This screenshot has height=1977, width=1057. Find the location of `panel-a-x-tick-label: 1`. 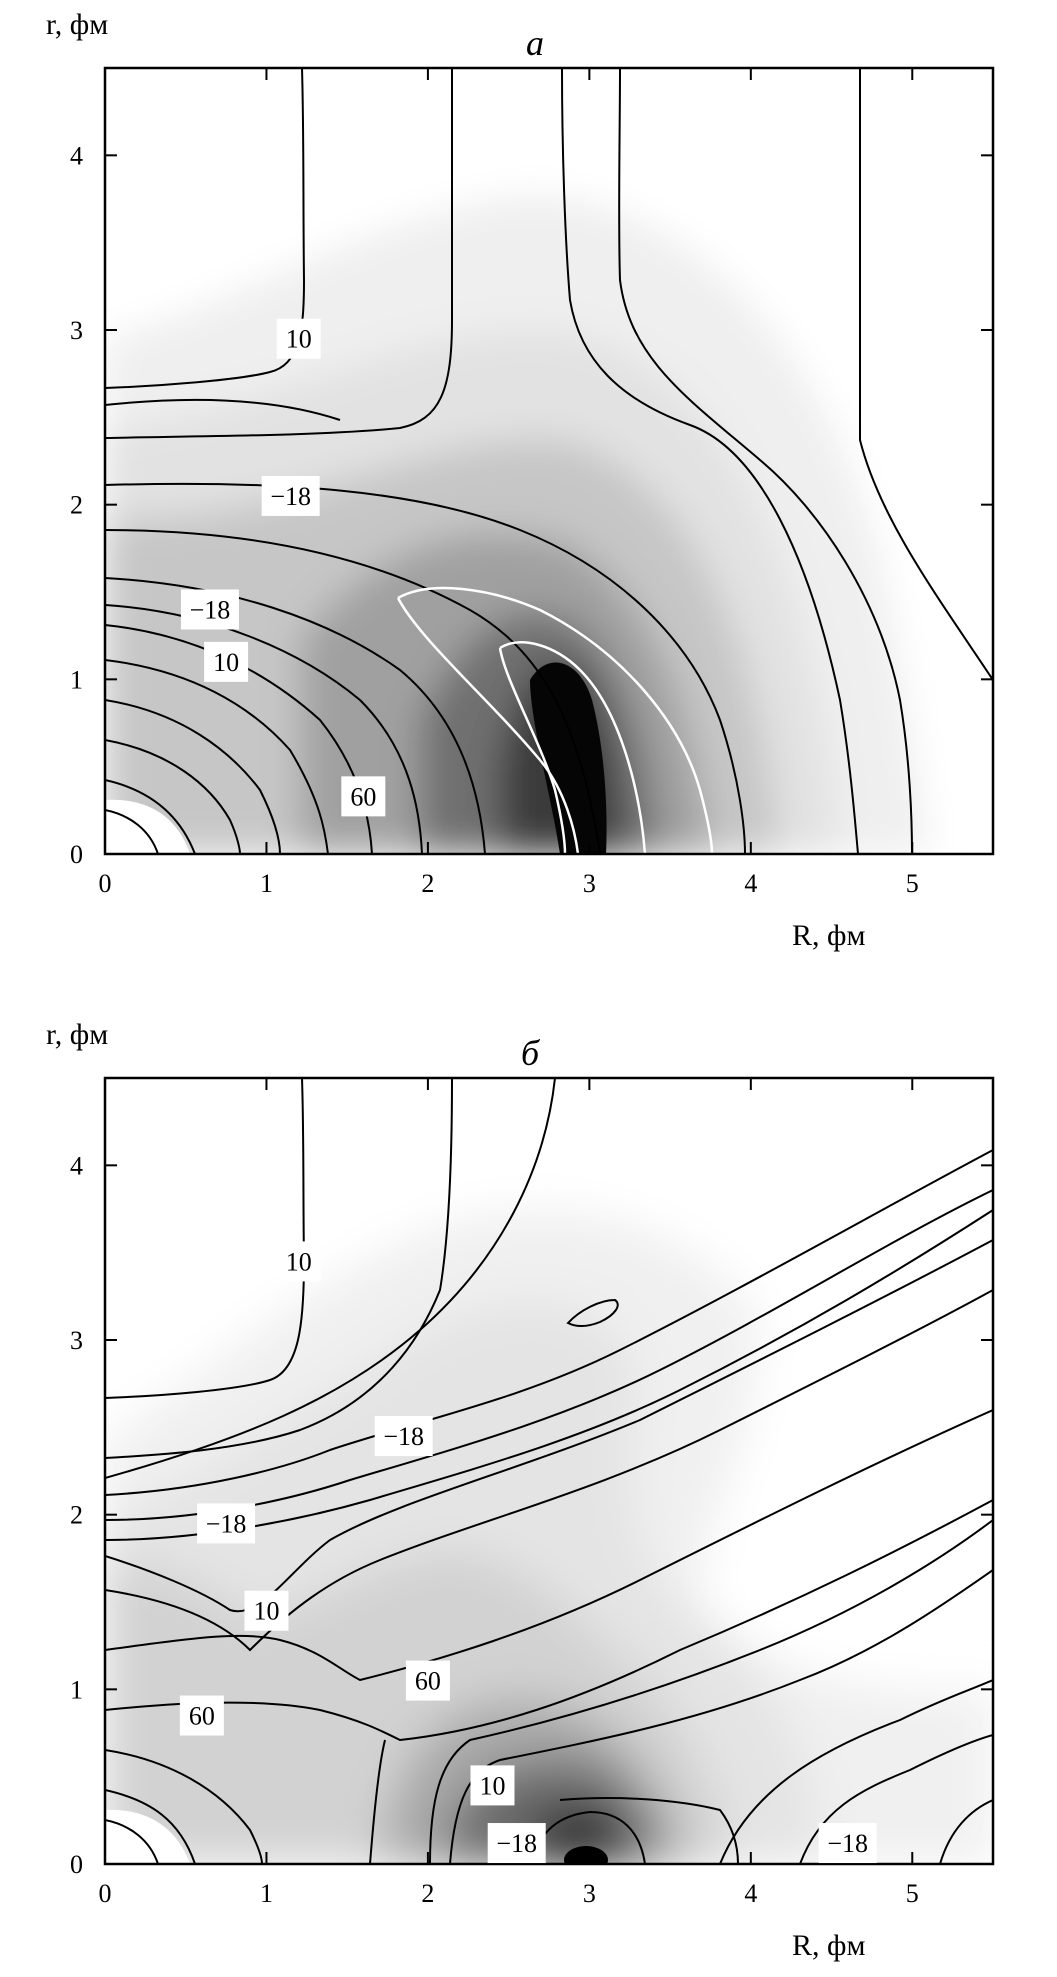

panel-a-x-tick-label: 1 is located at coordinates (266, 883).